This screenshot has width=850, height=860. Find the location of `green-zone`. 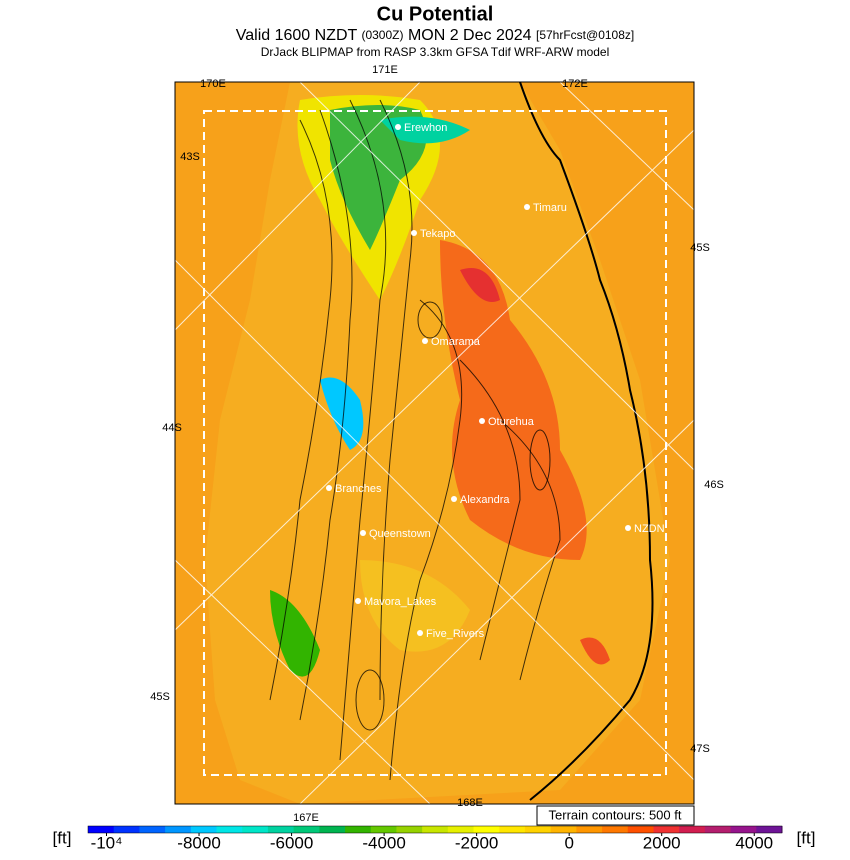

green-zone is located at coordinates (295, 633).